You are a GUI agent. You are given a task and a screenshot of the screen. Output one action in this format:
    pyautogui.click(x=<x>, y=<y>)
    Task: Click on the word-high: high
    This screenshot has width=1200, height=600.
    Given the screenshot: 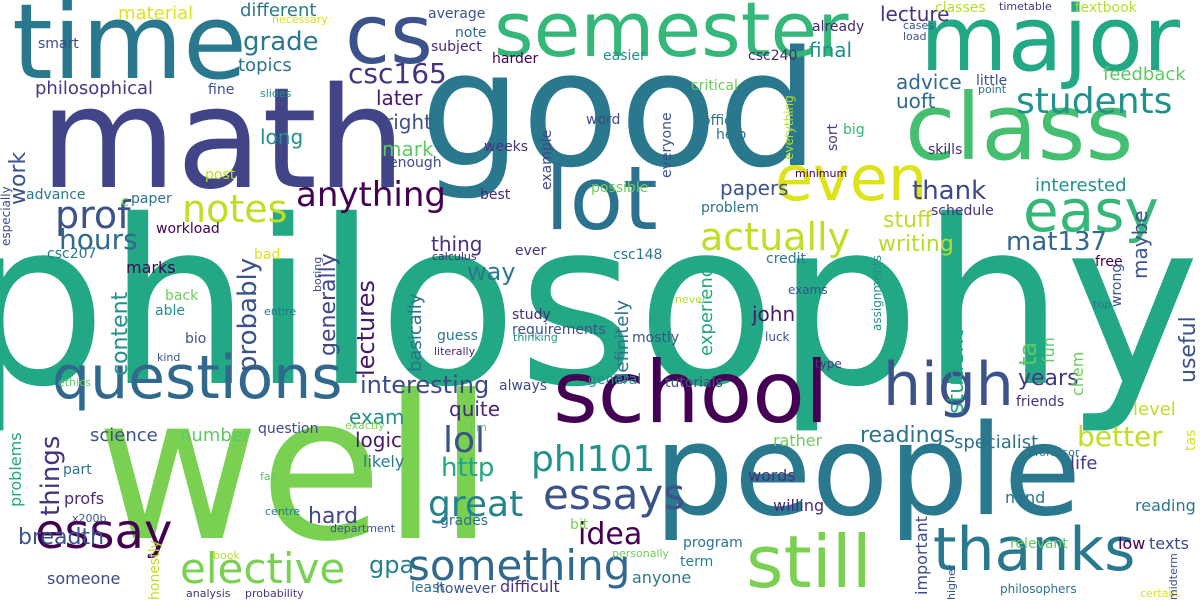 What is the action you would take?
    pyautogui.click(x=948, y=385)
    